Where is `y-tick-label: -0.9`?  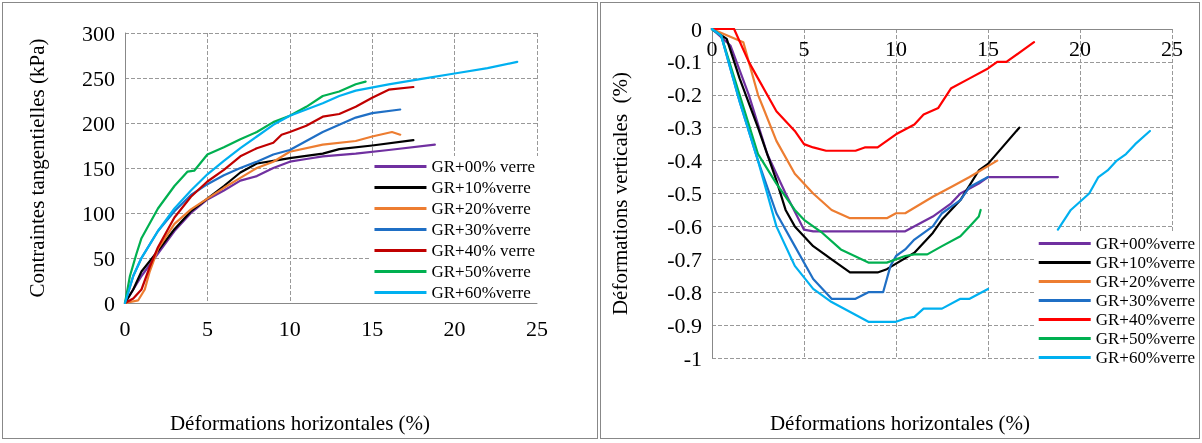 y-tick-label: -0.9 is located at coordinates (684, 325).